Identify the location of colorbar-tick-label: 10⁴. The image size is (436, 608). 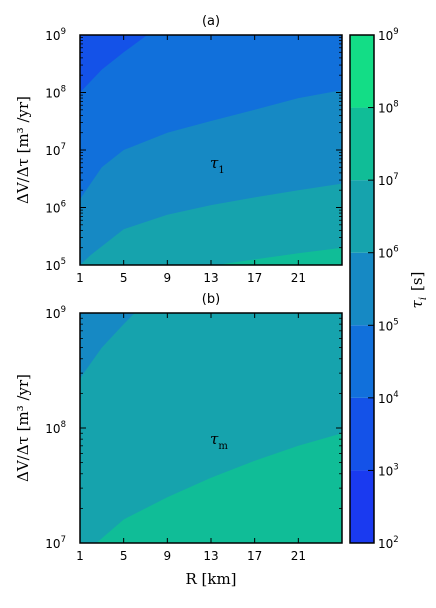
(388, 398).